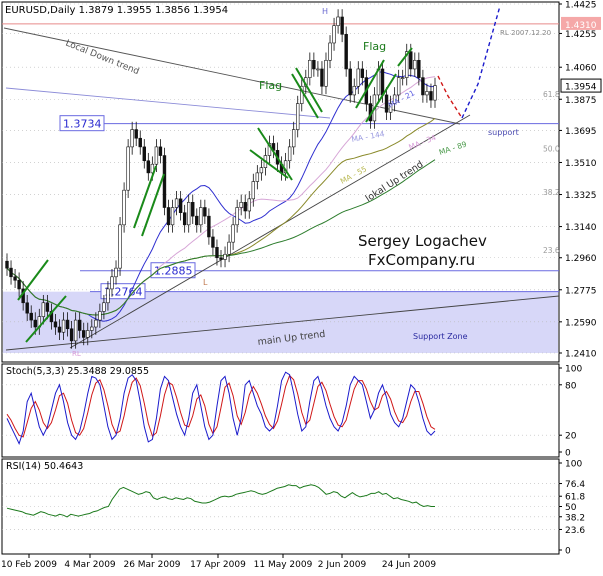 This screenshot has height=576, width=603. What do you see at coordinates (173, 271) in the screenshot?
I see `level-box-label: 1.2885` at bounding box center [173, 271].